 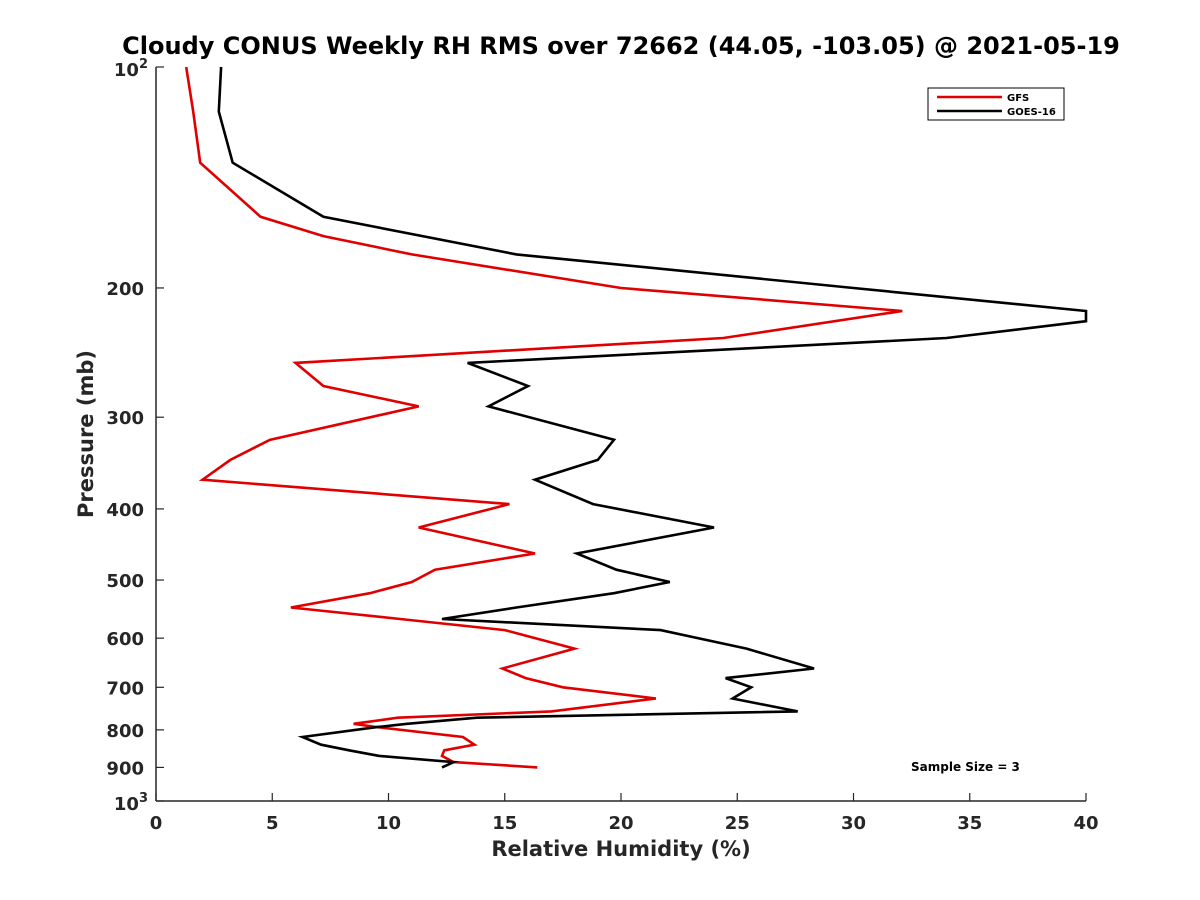 What do you see at coordinates (737, 823) in the screenshot?
I see `x-tick-label: 25` at bounding box center [737, 823].